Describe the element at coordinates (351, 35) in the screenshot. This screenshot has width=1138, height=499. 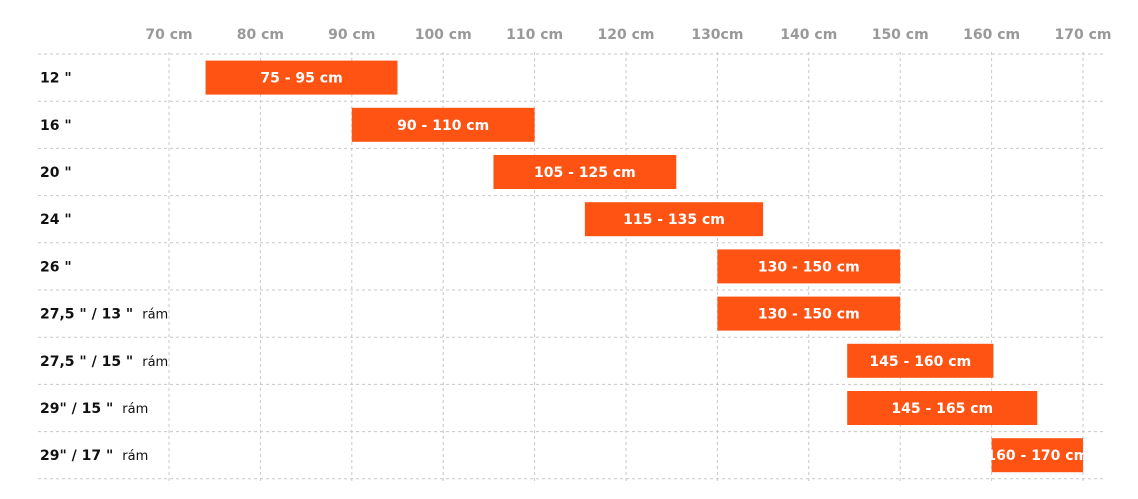
I see `x-tick-label: 90 cm` at that location.